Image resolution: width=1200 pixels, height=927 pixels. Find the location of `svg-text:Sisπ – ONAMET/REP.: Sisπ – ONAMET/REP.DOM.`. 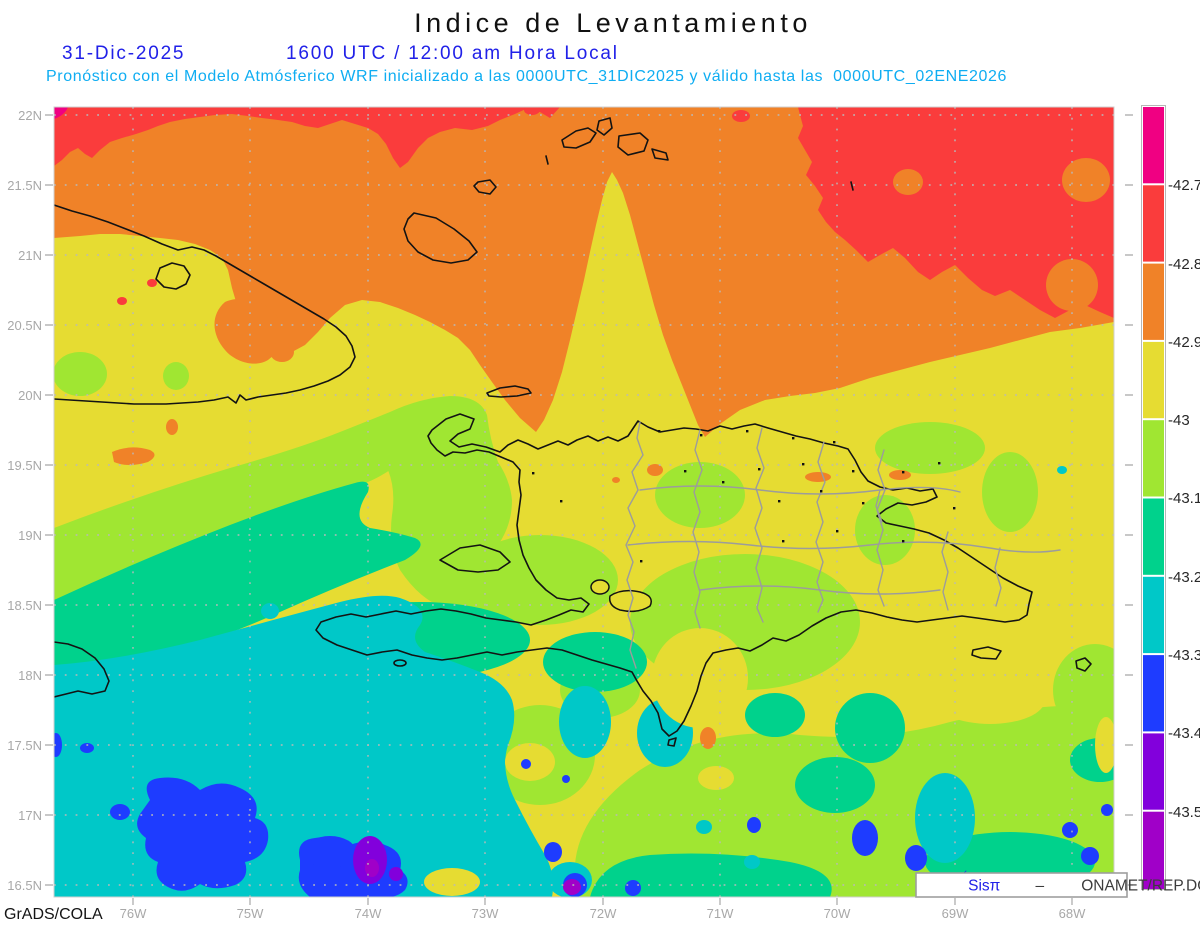

svg-text:Sisπ – ONAMET/REP.: Sisπ – ONAMET/REP.DOM. is located at coordinates (1068, 886).